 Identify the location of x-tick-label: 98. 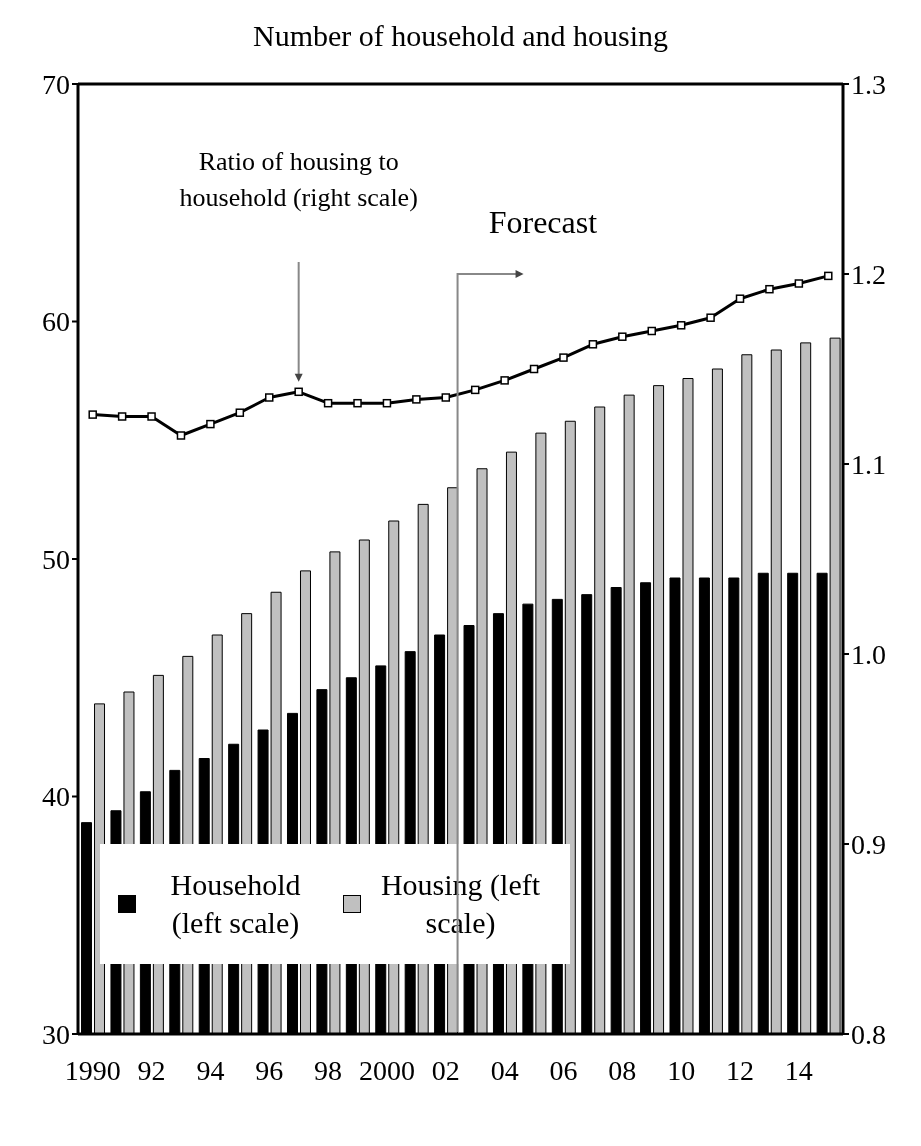
(328, 1070).